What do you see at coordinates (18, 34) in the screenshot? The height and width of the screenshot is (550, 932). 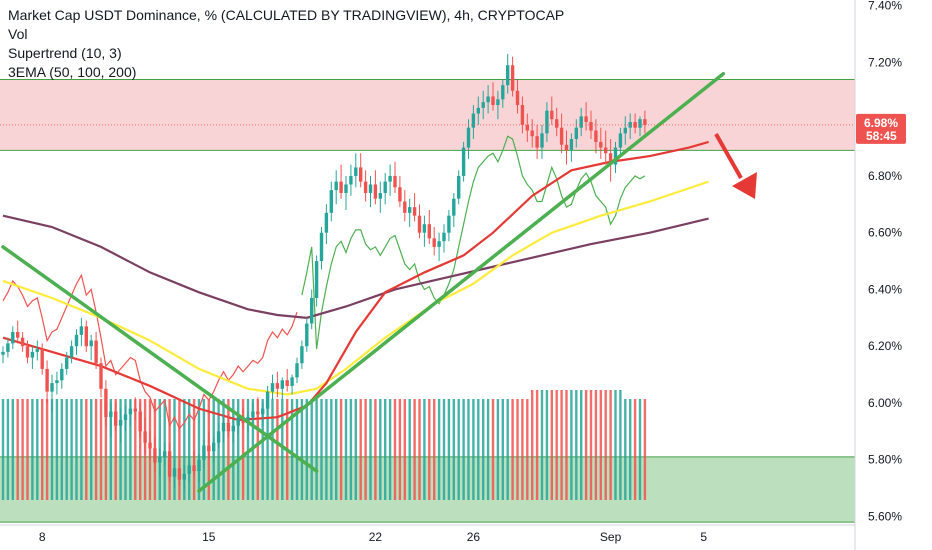 I see `indicator-vol: Vol` at bounding box center [18, 34].